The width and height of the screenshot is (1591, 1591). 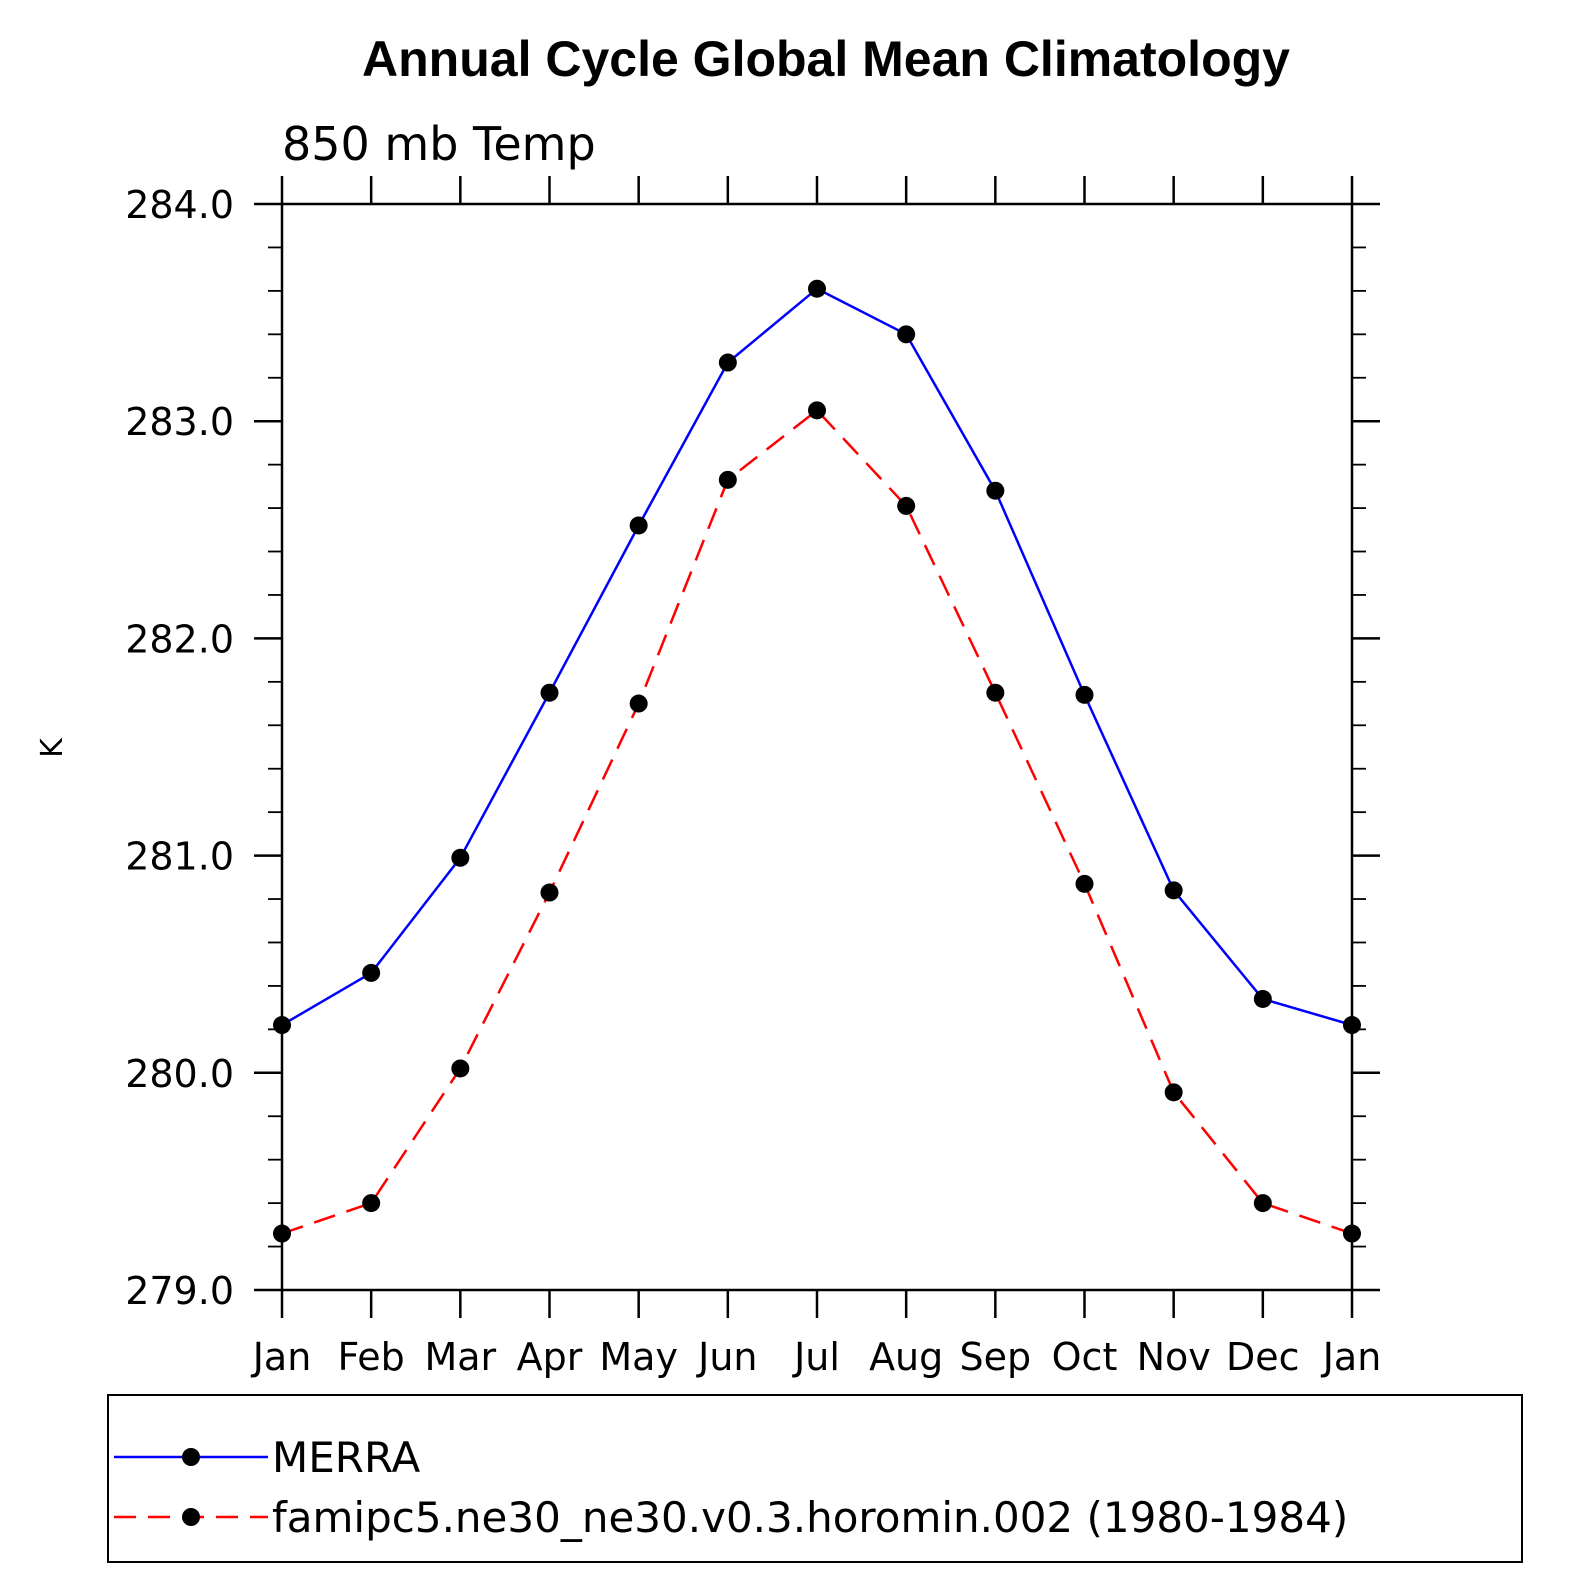 What do you see at coordinates (179, 205) in the screenshot?
I see `y-tick-label: 284.0` at bounding box center [179, 205].